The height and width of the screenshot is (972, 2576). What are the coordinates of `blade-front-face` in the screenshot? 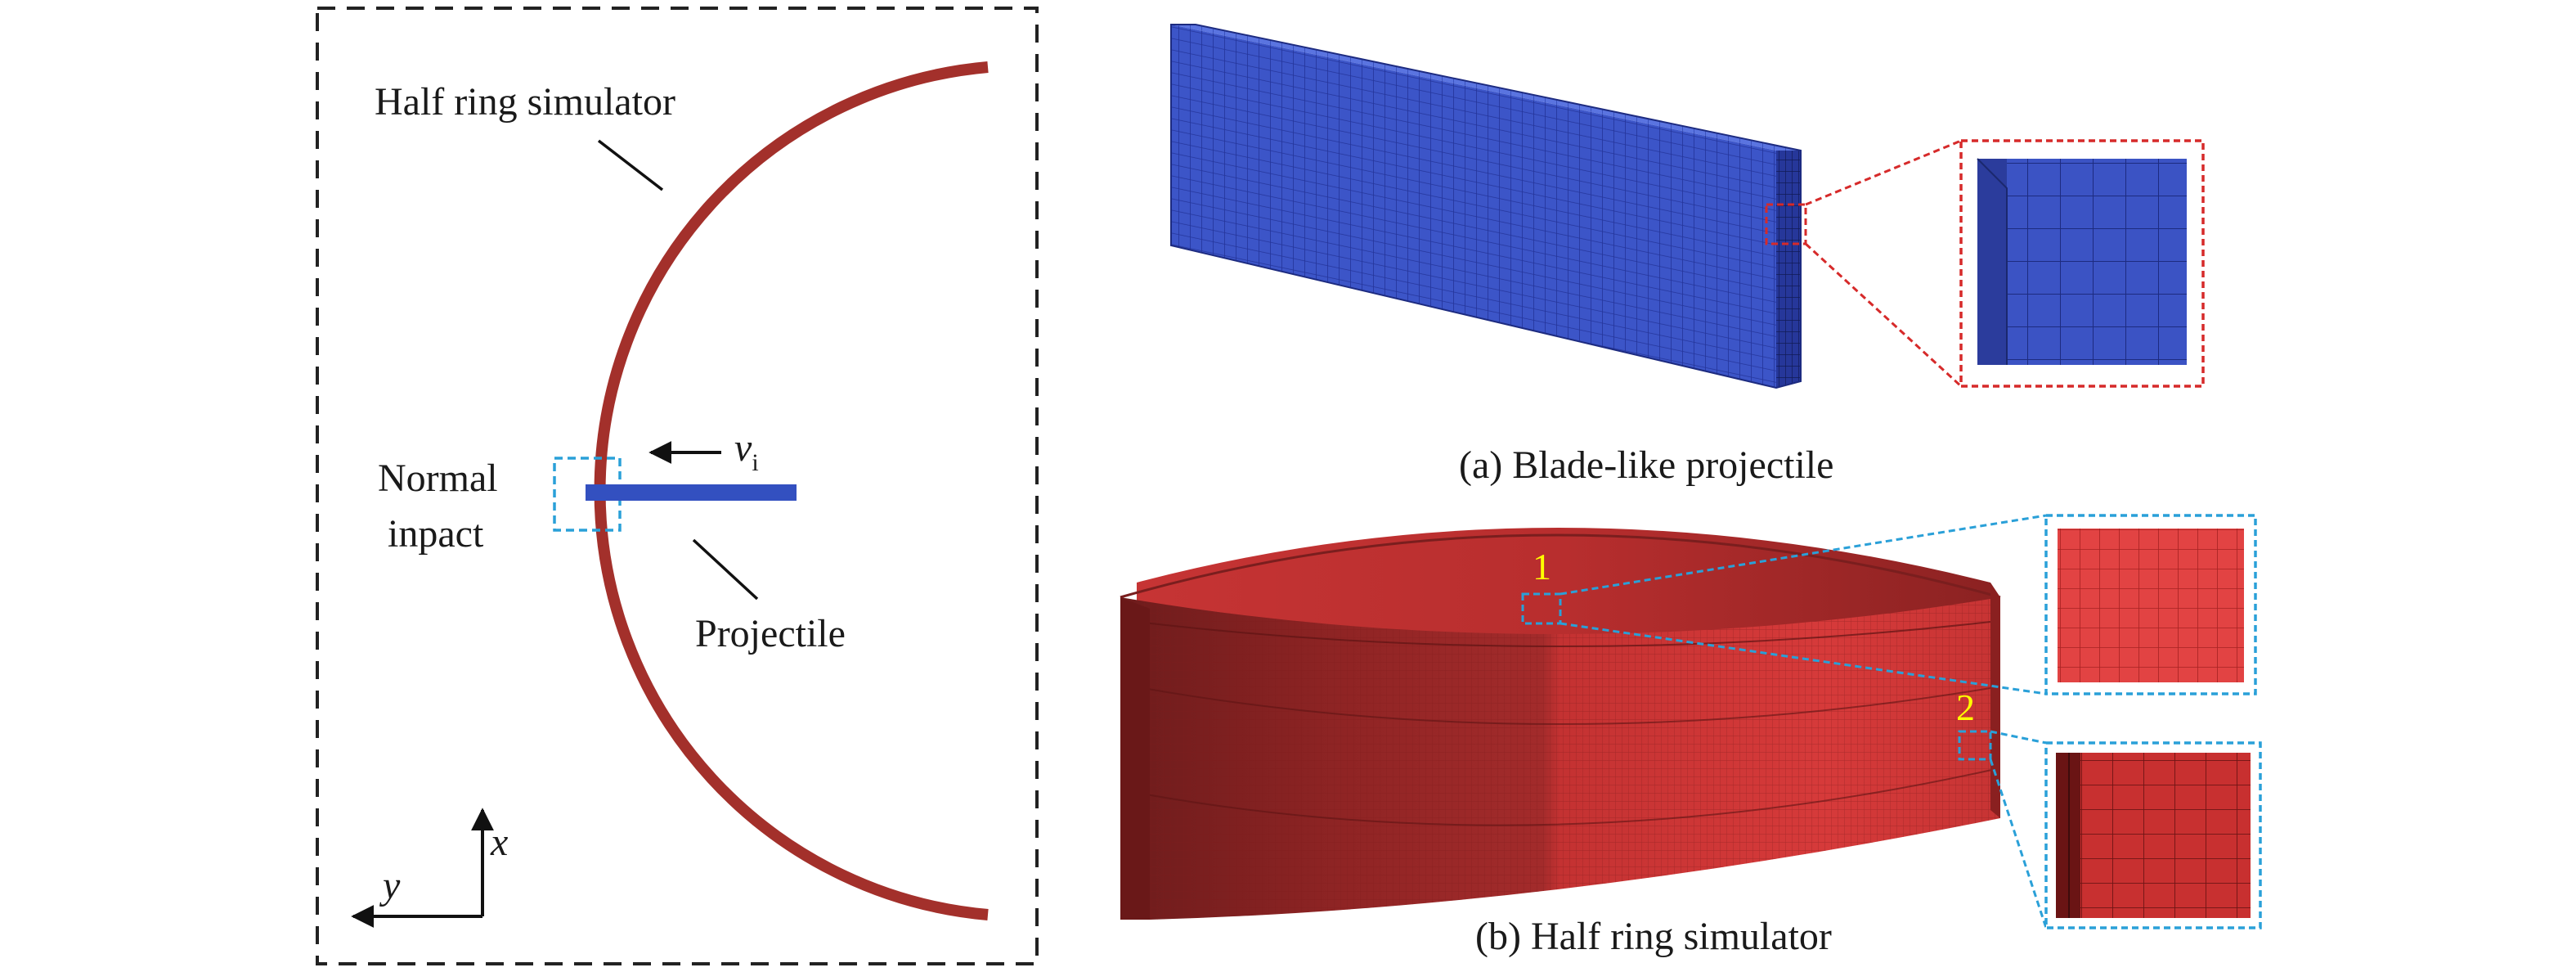 It's located at (1473, 207).